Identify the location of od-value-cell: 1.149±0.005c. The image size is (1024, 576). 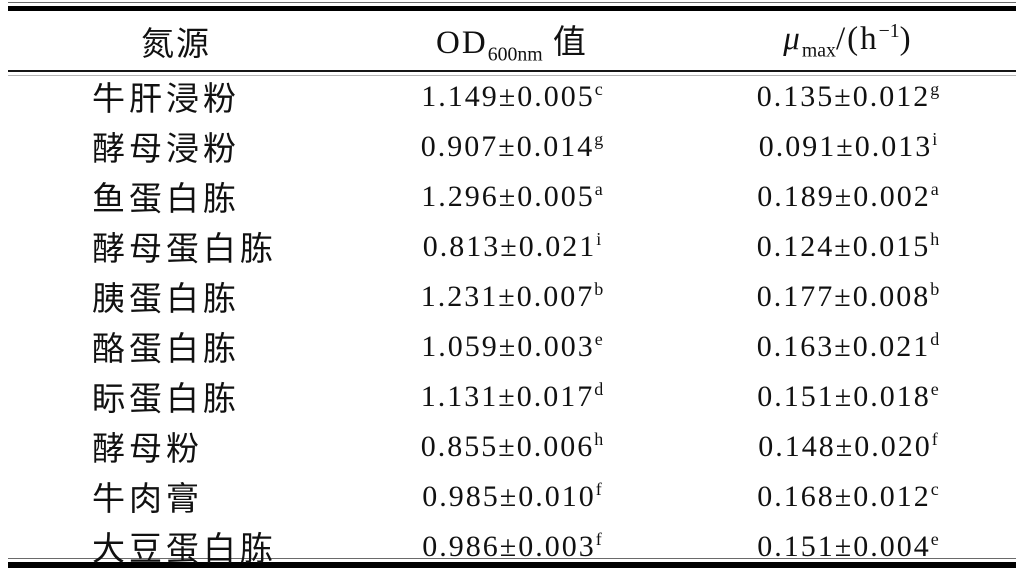
(512, 96).